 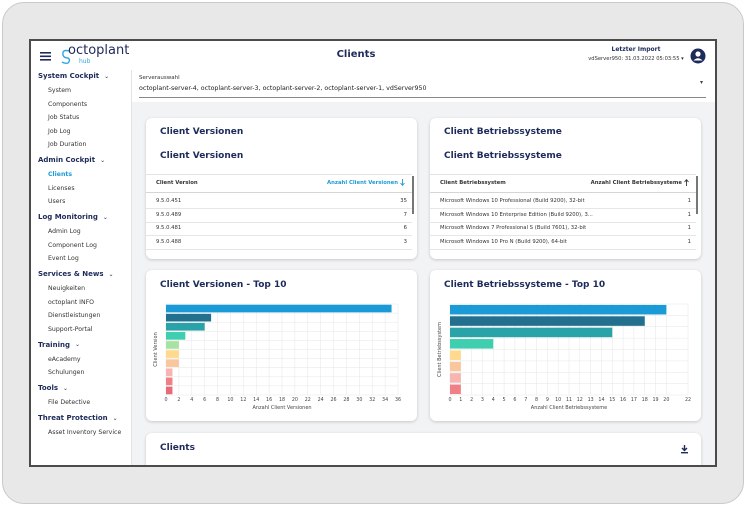 What do you see at coordinates (525, 285) in the screenshot?
I see `card-title: Client Betriebssysteme - Top 10` at bounding box center [525, 285].